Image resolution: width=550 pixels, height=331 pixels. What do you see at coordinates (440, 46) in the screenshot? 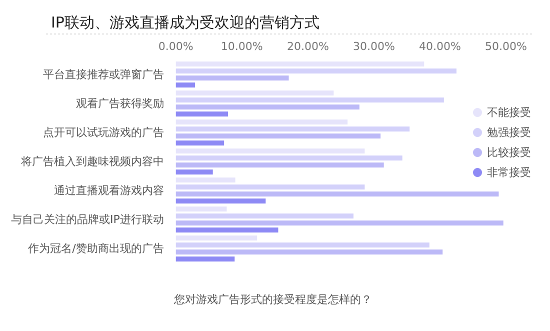
I see `x-tick-label: 40.00%` at bounding box center [440, 46].